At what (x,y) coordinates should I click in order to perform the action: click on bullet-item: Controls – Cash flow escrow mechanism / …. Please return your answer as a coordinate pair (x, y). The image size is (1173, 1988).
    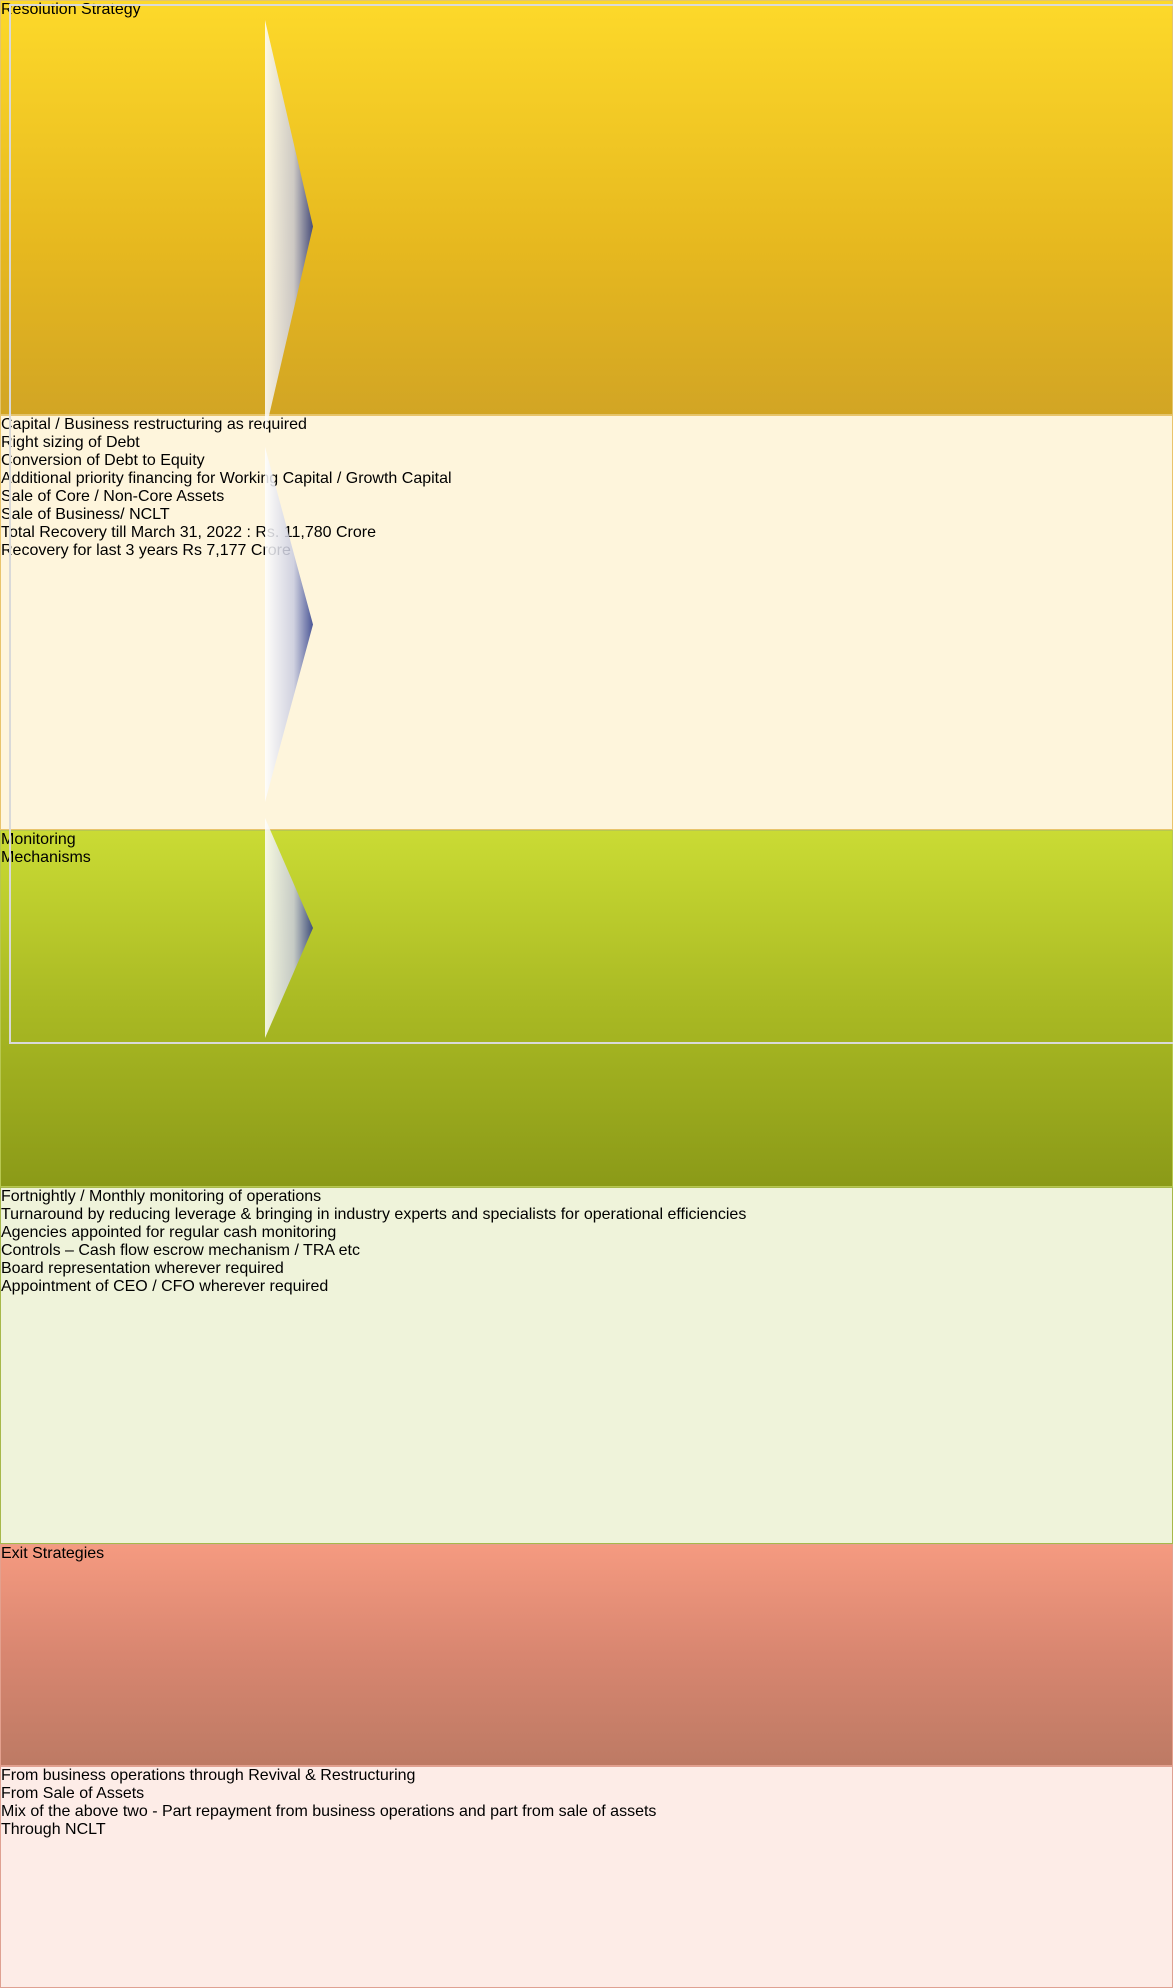
    Looking at the image, I should click on (180, 1250).